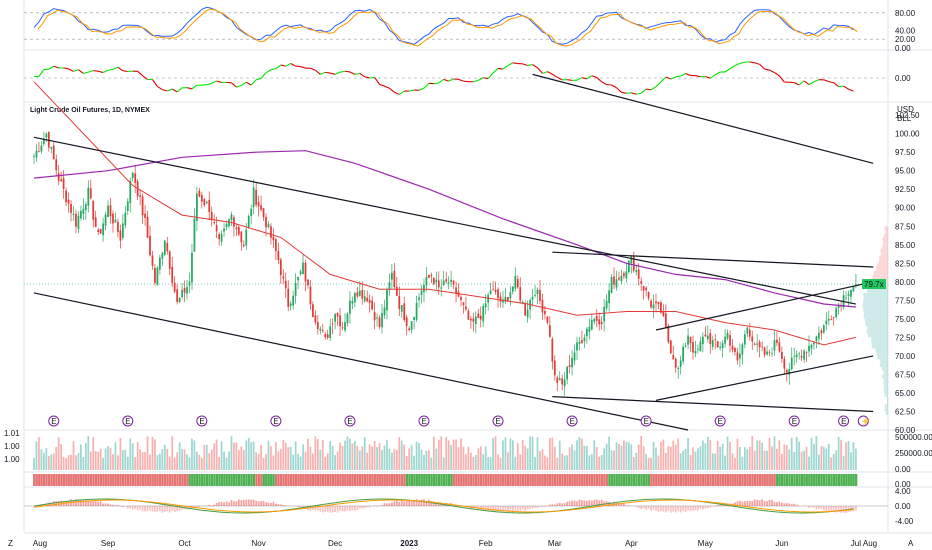 The height and width of the screenshot is (550, 932). I want to click on x-tick-label: Aug, so click(870, 543).